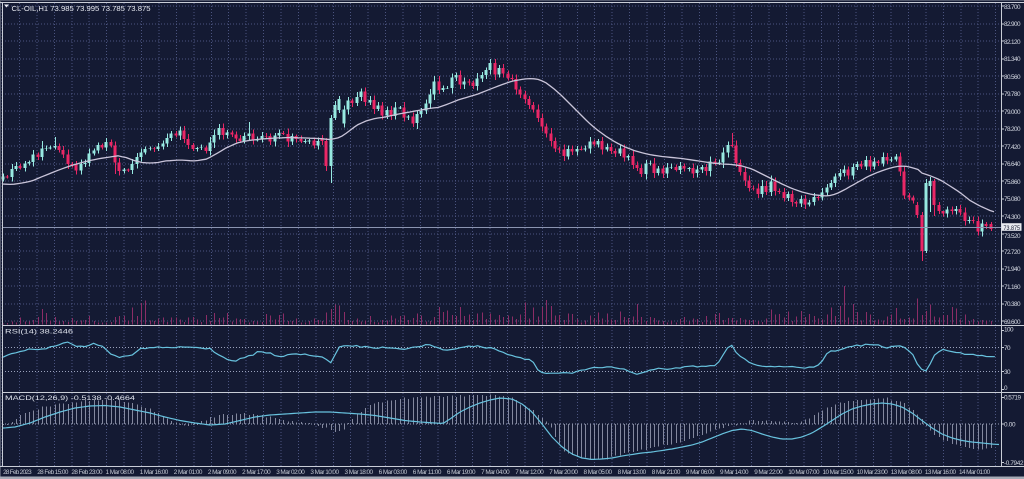 The width and height of the screenshot is (1024, 479). I want to click on svg-text: 9 Mar 06:00, so click(700, 472).